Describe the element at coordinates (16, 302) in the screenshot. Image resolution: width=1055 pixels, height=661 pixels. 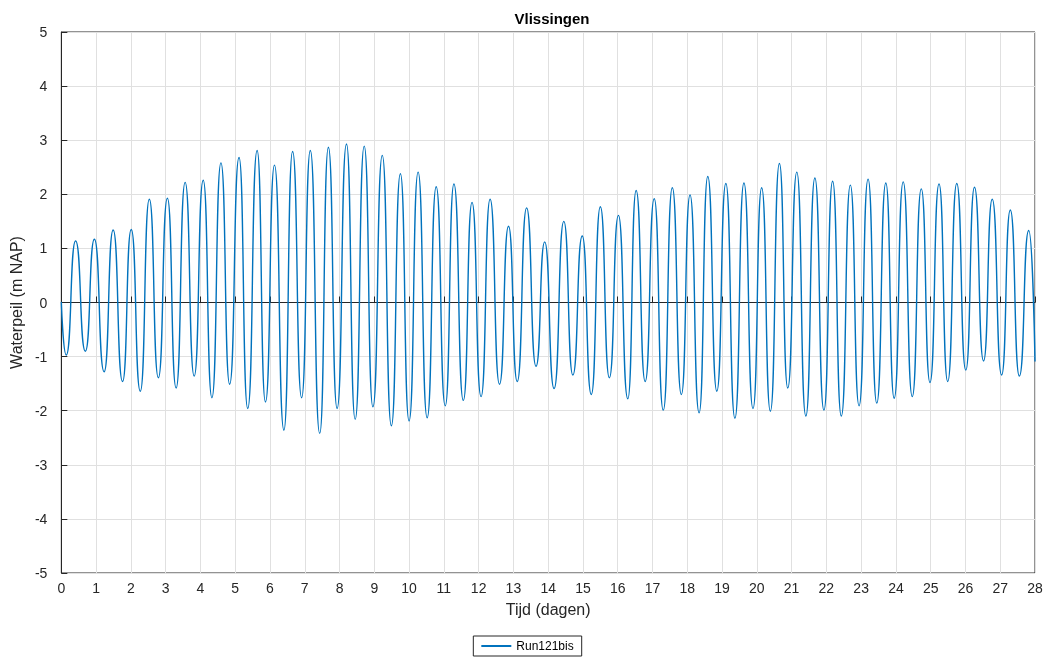
I see `y-axis-title: Waterpeil (m NAP)` at that location.